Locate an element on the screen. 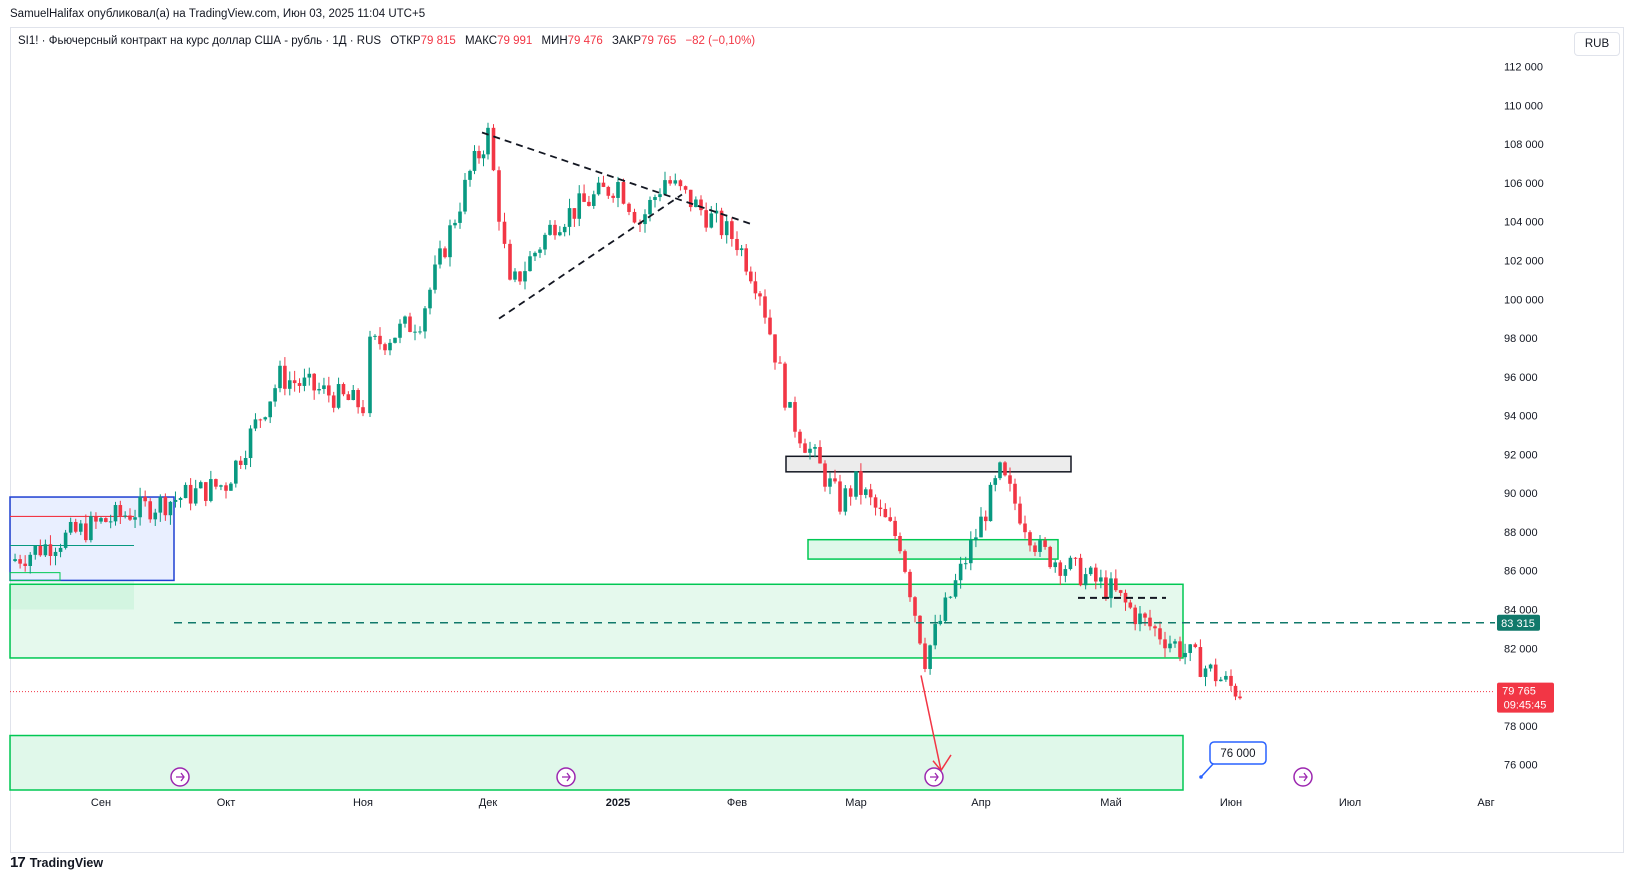  close-value: 79 765 is located at coordinates (659, 41).